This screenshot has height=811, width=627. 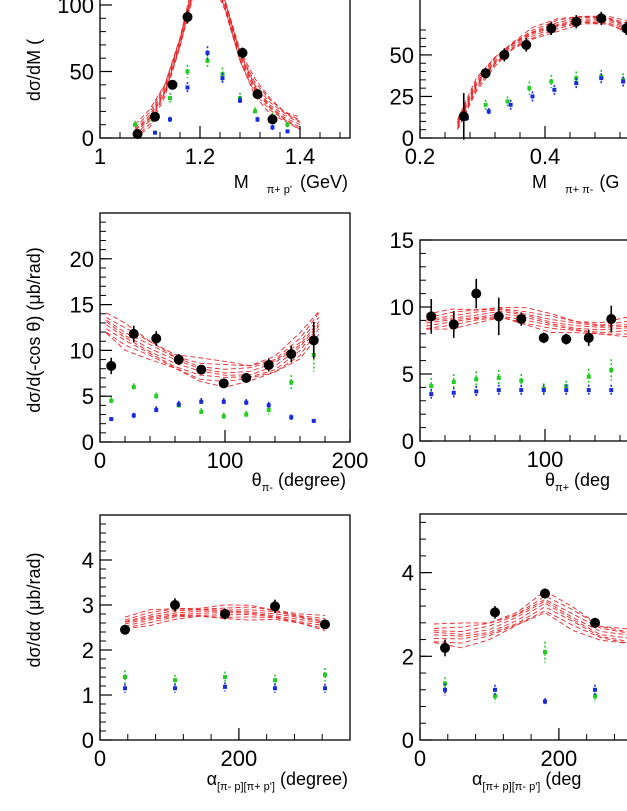 What do you see at coordinates (402, 341) in the screenshot?
I see `y-tick-labels: 0 5 10 15` at bounding box center [402, 341].